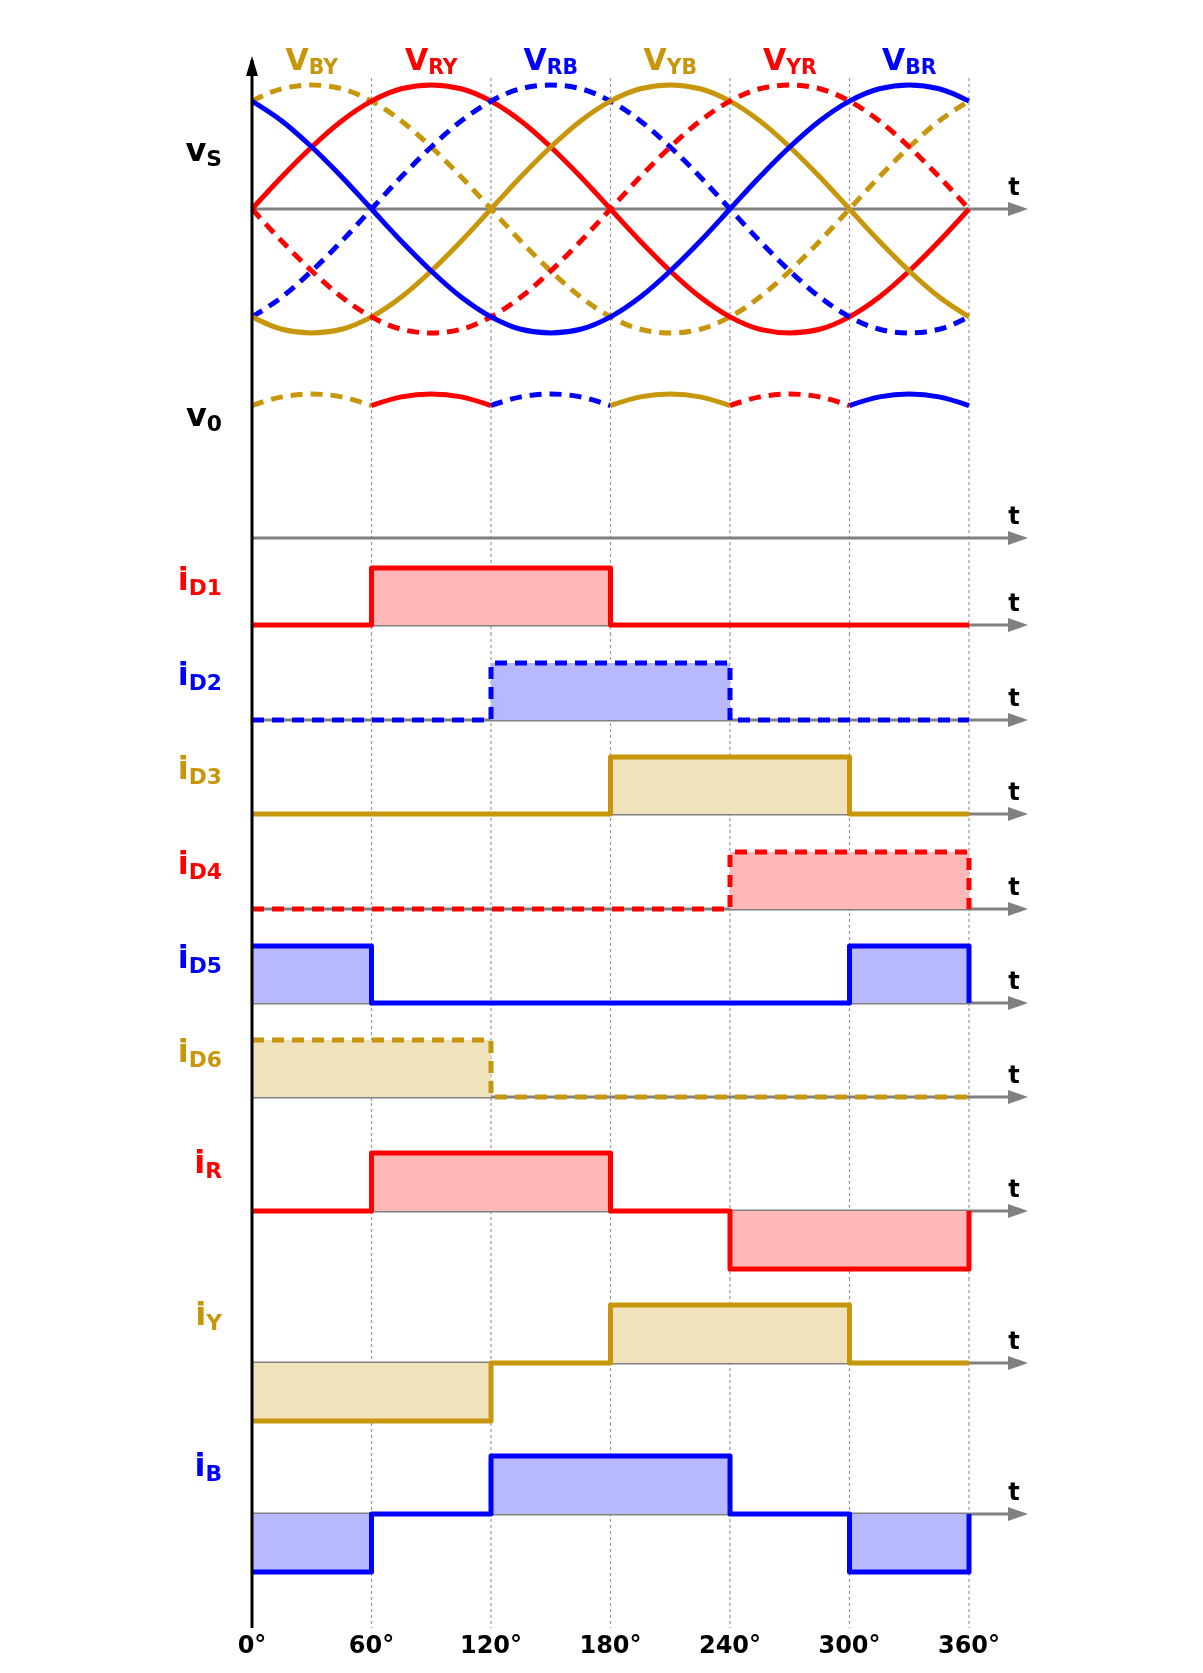 The height and width of the screenshot is (1673, 1203). Describe the element at coordinates (312, 61) in the screenshot. I see `series-label: V$_{BY}$` at that location.